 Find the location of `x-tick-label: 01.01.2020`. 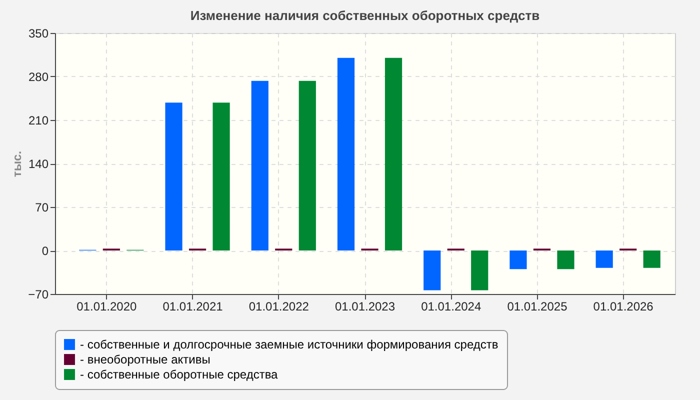

x-tick-label: 01.01.2020 is located at coordinates (107, 307).